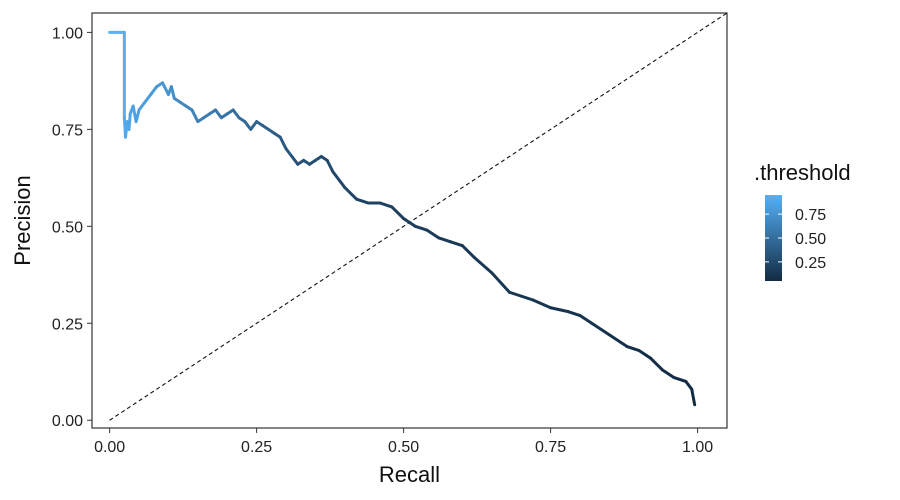 The image size is (900, 500). Describe the element at coordinates (810, 263) in the screenshot. I see `legend-tick-label: 0.25` at that location.